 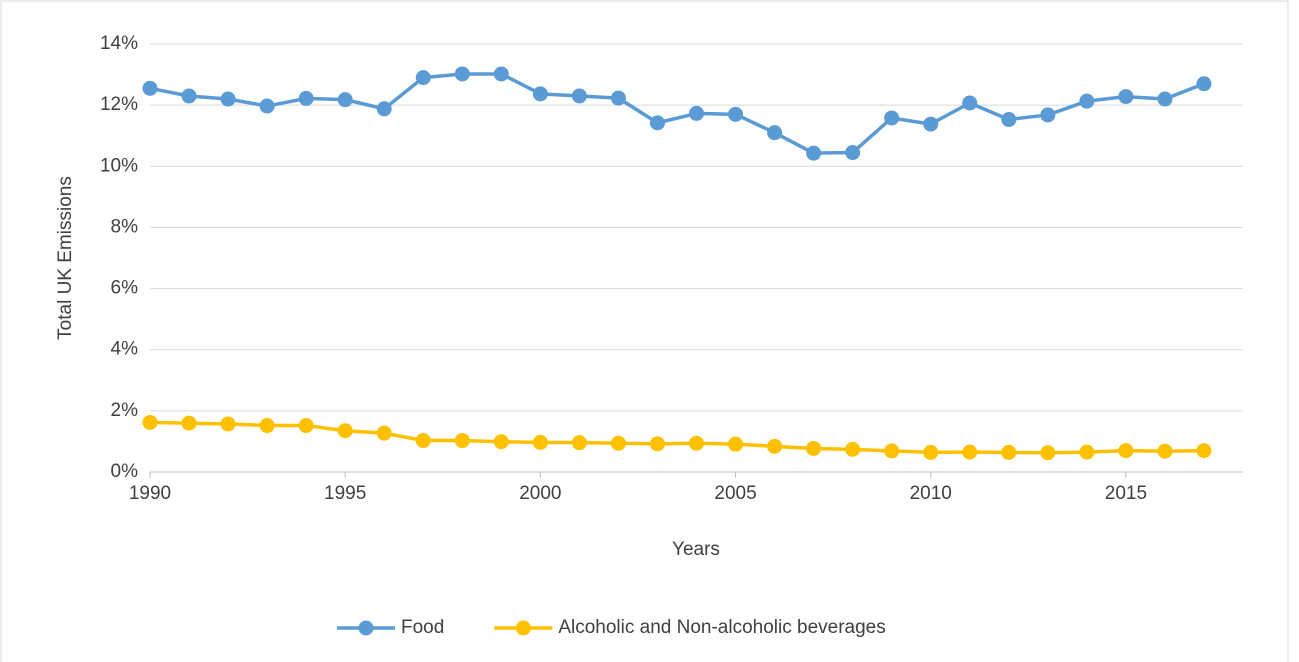 What do you see at coordinates (125, 226) in the screenshot?
I see `y-tick-label: 8%` at bounding box center [125, 226].